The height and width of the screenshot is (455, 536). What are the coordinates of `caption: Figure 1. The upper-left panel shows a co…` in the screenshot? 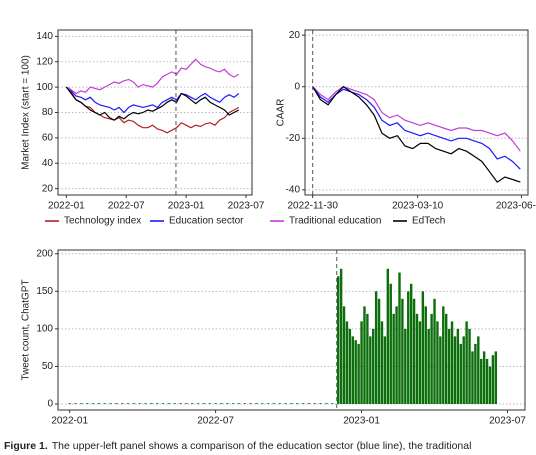 It's located at (237, 446).